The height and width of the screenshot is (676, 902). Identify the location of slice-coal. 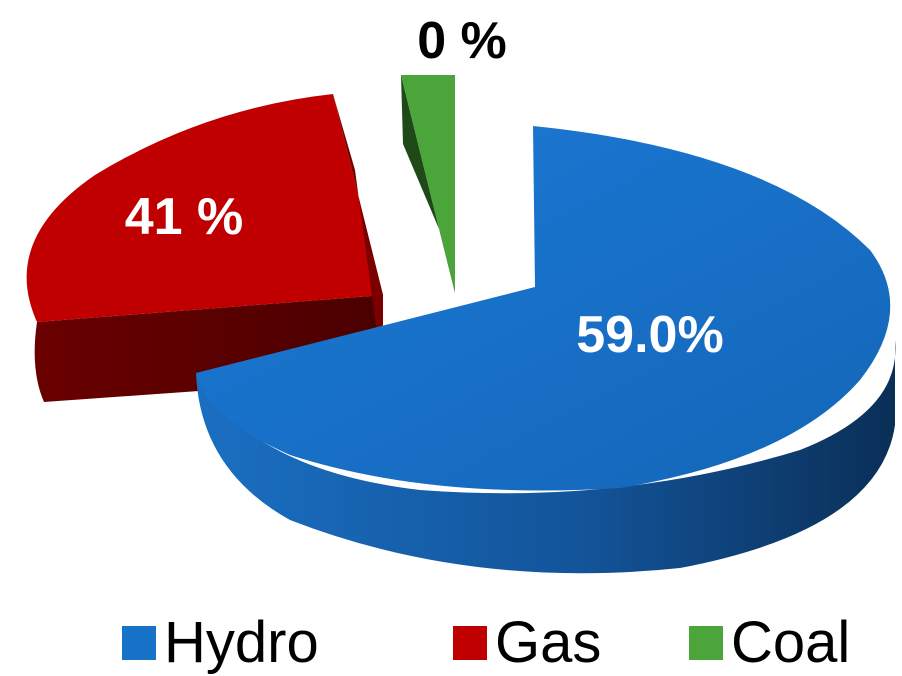
(428, 184).